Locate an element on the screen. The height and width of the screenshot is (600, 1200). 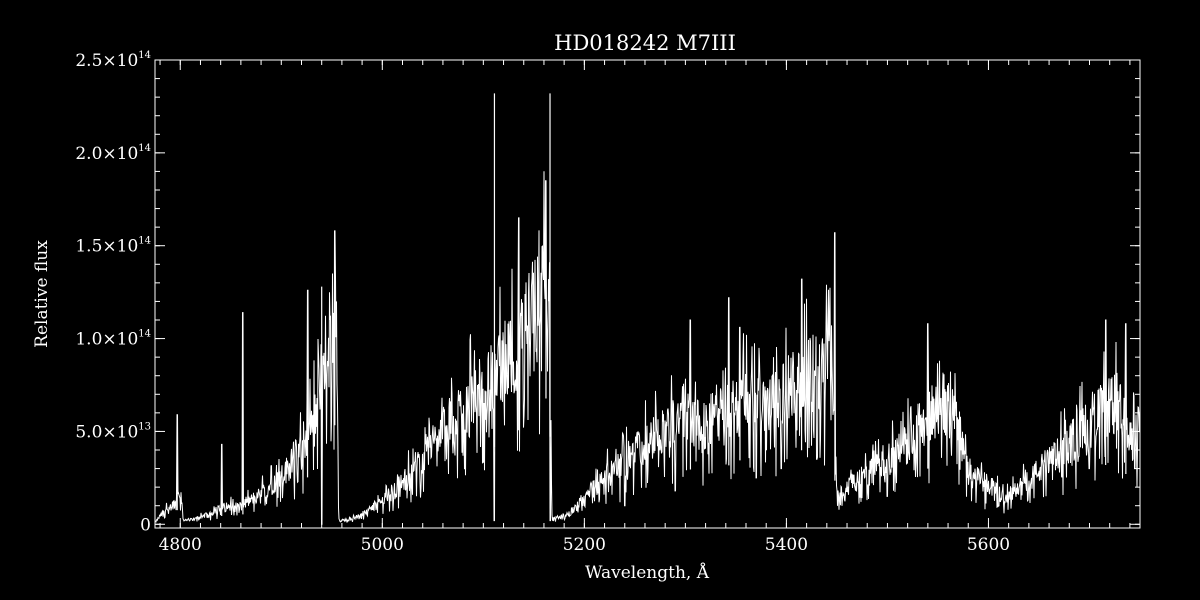
y-axis-label: Relative flux is located at coordinates (42, 294).